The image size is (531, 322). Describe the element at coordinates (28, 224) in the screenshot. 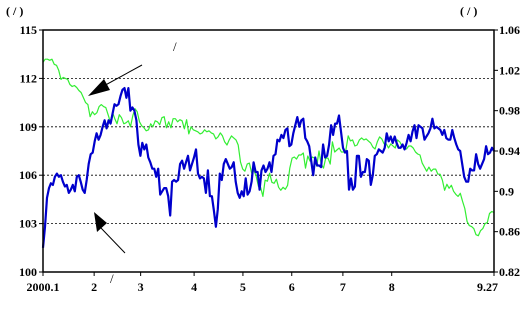

I see `left-tick-label: 103` at that location.